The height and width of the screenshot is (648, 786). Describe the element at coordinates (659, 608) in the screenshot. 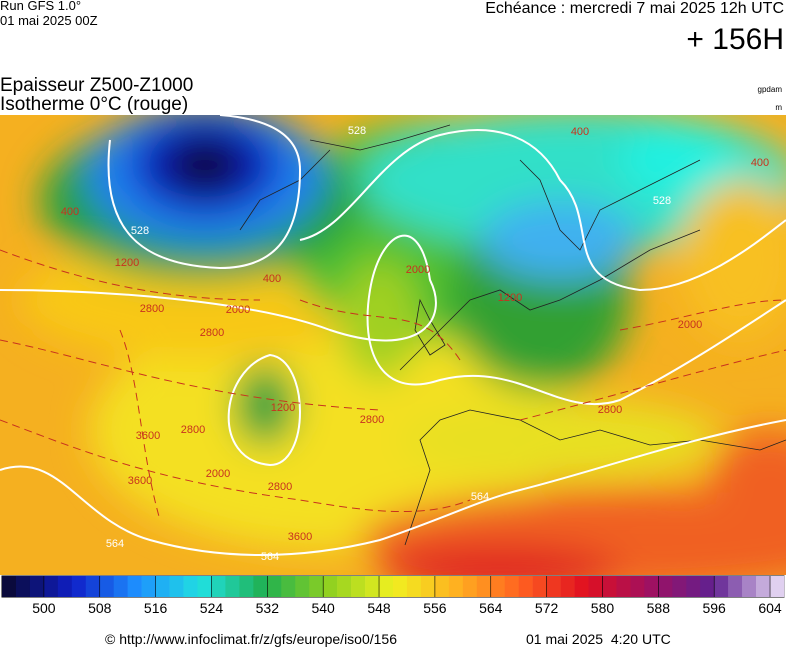

I see `colorbar-tick-label: 588` at that location.